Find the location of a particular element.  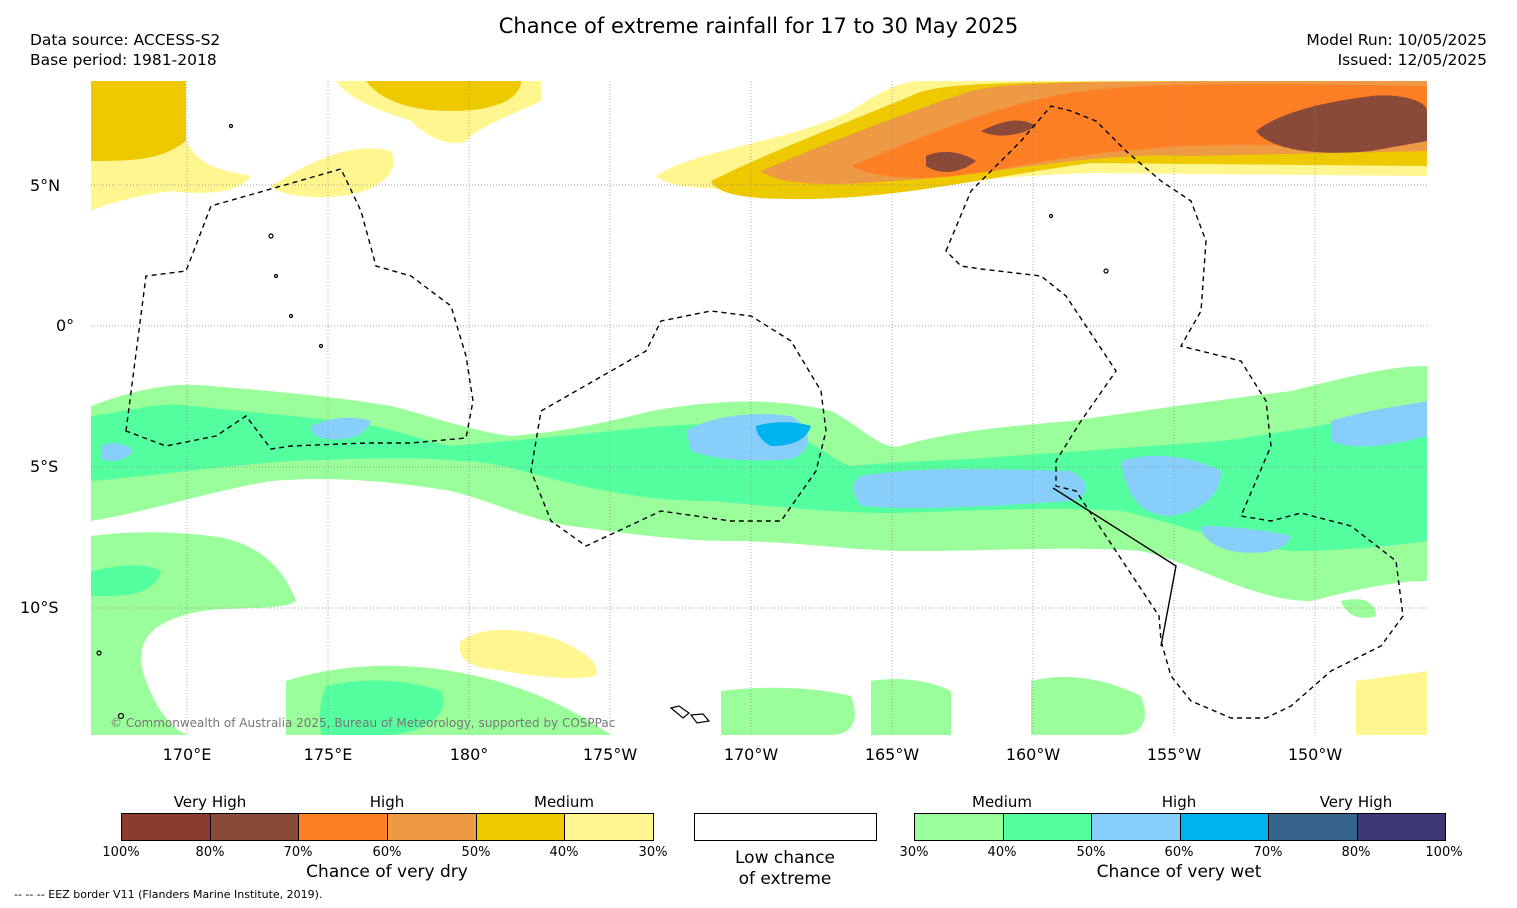

region-line is located at coordinates (1114, 567).